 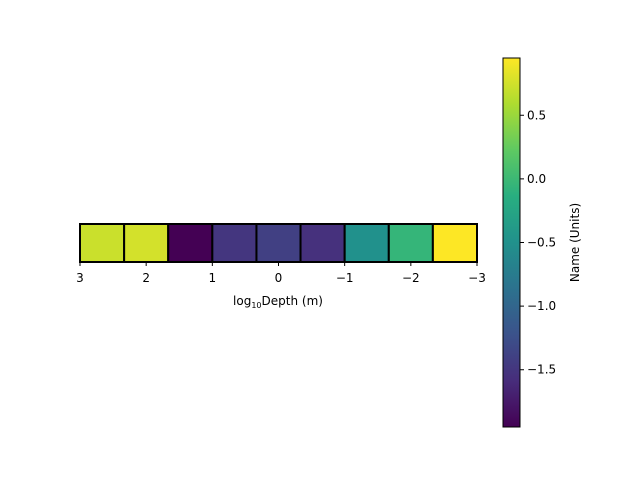 I want to click on colorbar-ticks: 0.5 0.0 −0.5 −1.0 −1.5, so click(x=538, y=242).